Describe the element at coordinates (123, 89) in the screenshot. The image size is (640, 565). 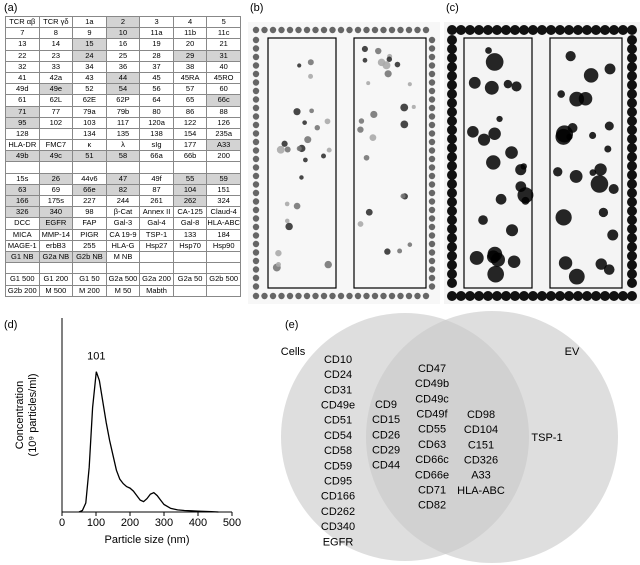
I see `table-row: 49d 49e 52 54 56 57 60` at that location.